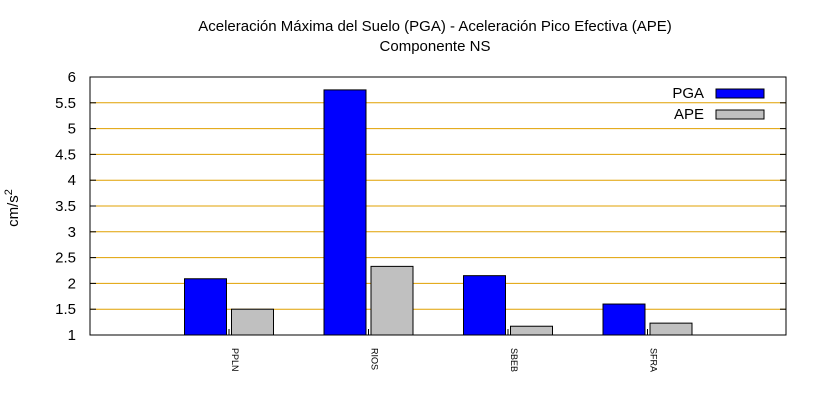 Image resolution: width=820 pixels, height=400 pixels. I want to click on y-tick-label: 6, so click(72, 77).